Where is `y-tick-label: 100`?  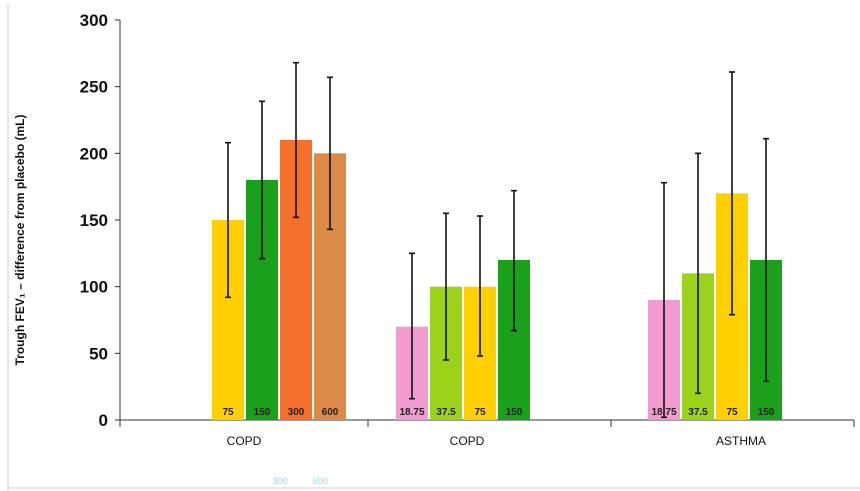
y-tick-label: 100 is located at coordinates (94, 287).